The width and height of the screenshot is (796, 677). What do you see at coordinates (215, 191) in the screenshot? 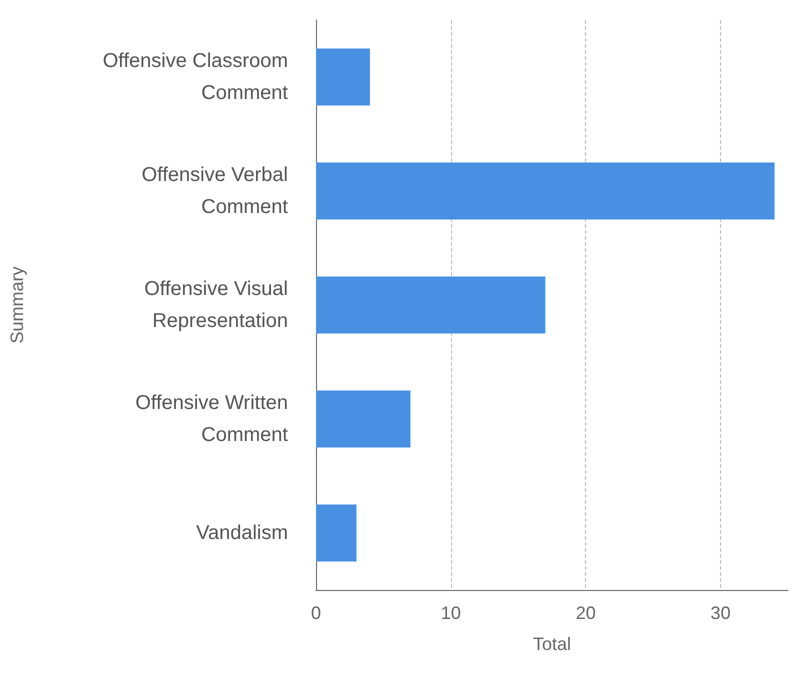
I see `y-tick-label: Offensive Verbal Comment` at bounding box center [215, 191].